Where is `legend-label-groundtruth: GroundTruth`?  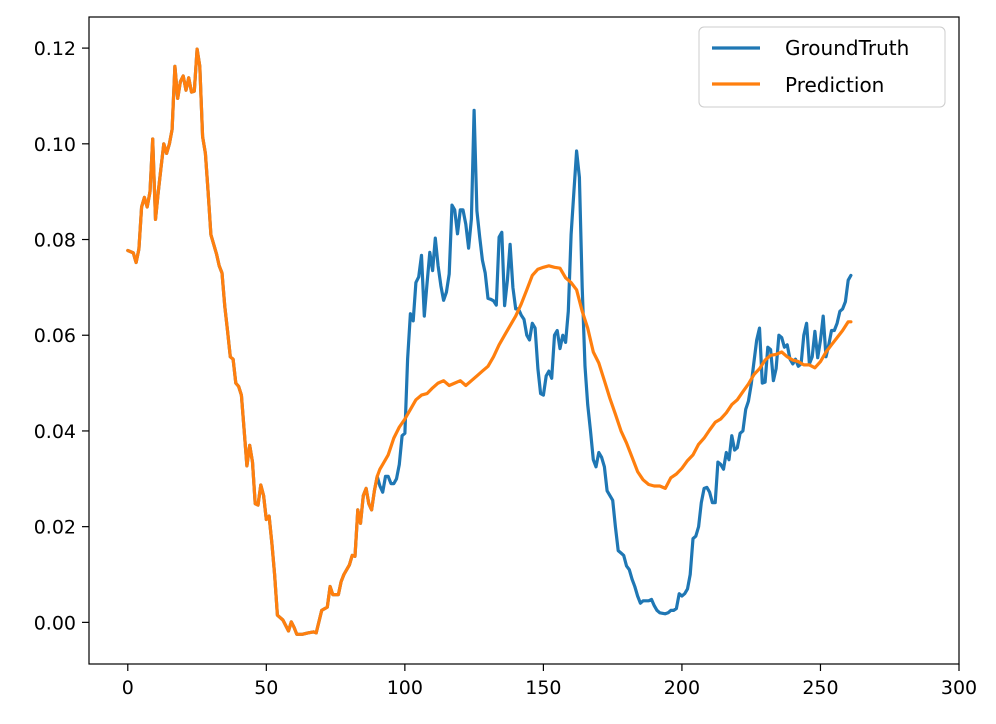
legend-label-groundtruth: GroundTruth is located at coordinates (847, 48).